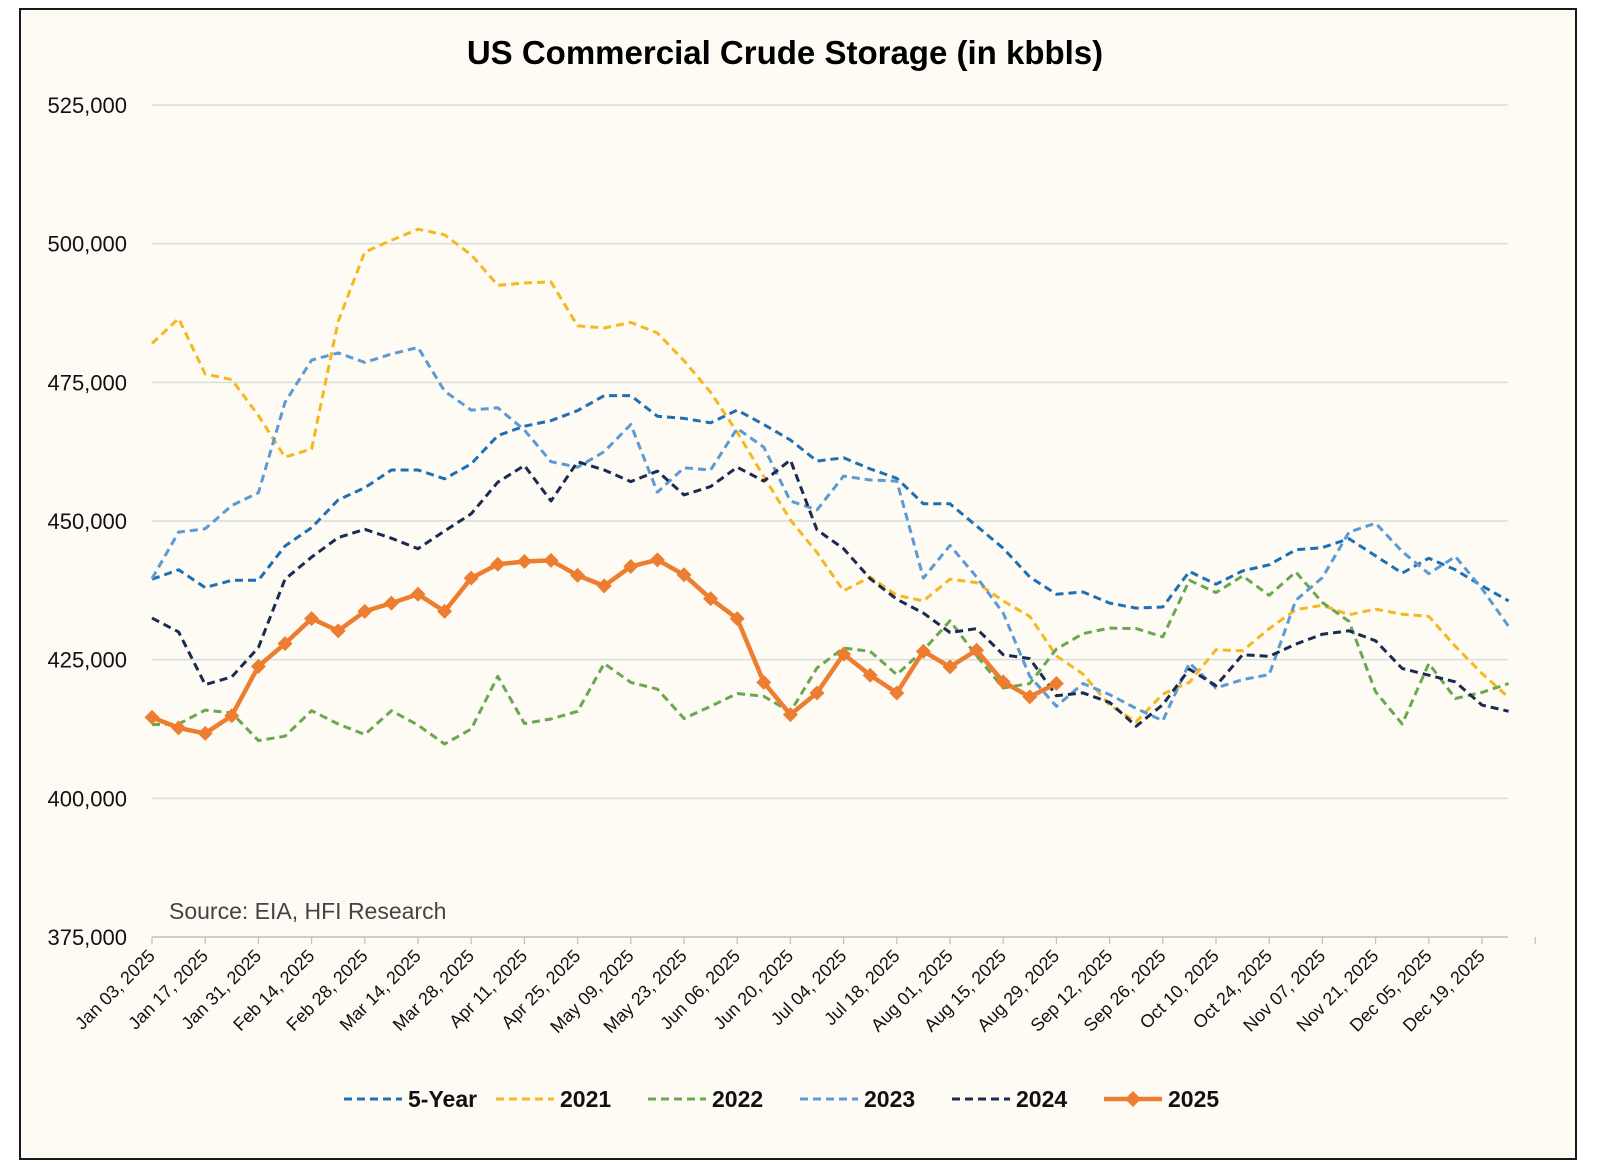 The height and width of the screenshot is (1176, 1598). Describe the element at coordinates (87, 660) in the screenshot. I see `y-tick-label: 425,000` at that location.